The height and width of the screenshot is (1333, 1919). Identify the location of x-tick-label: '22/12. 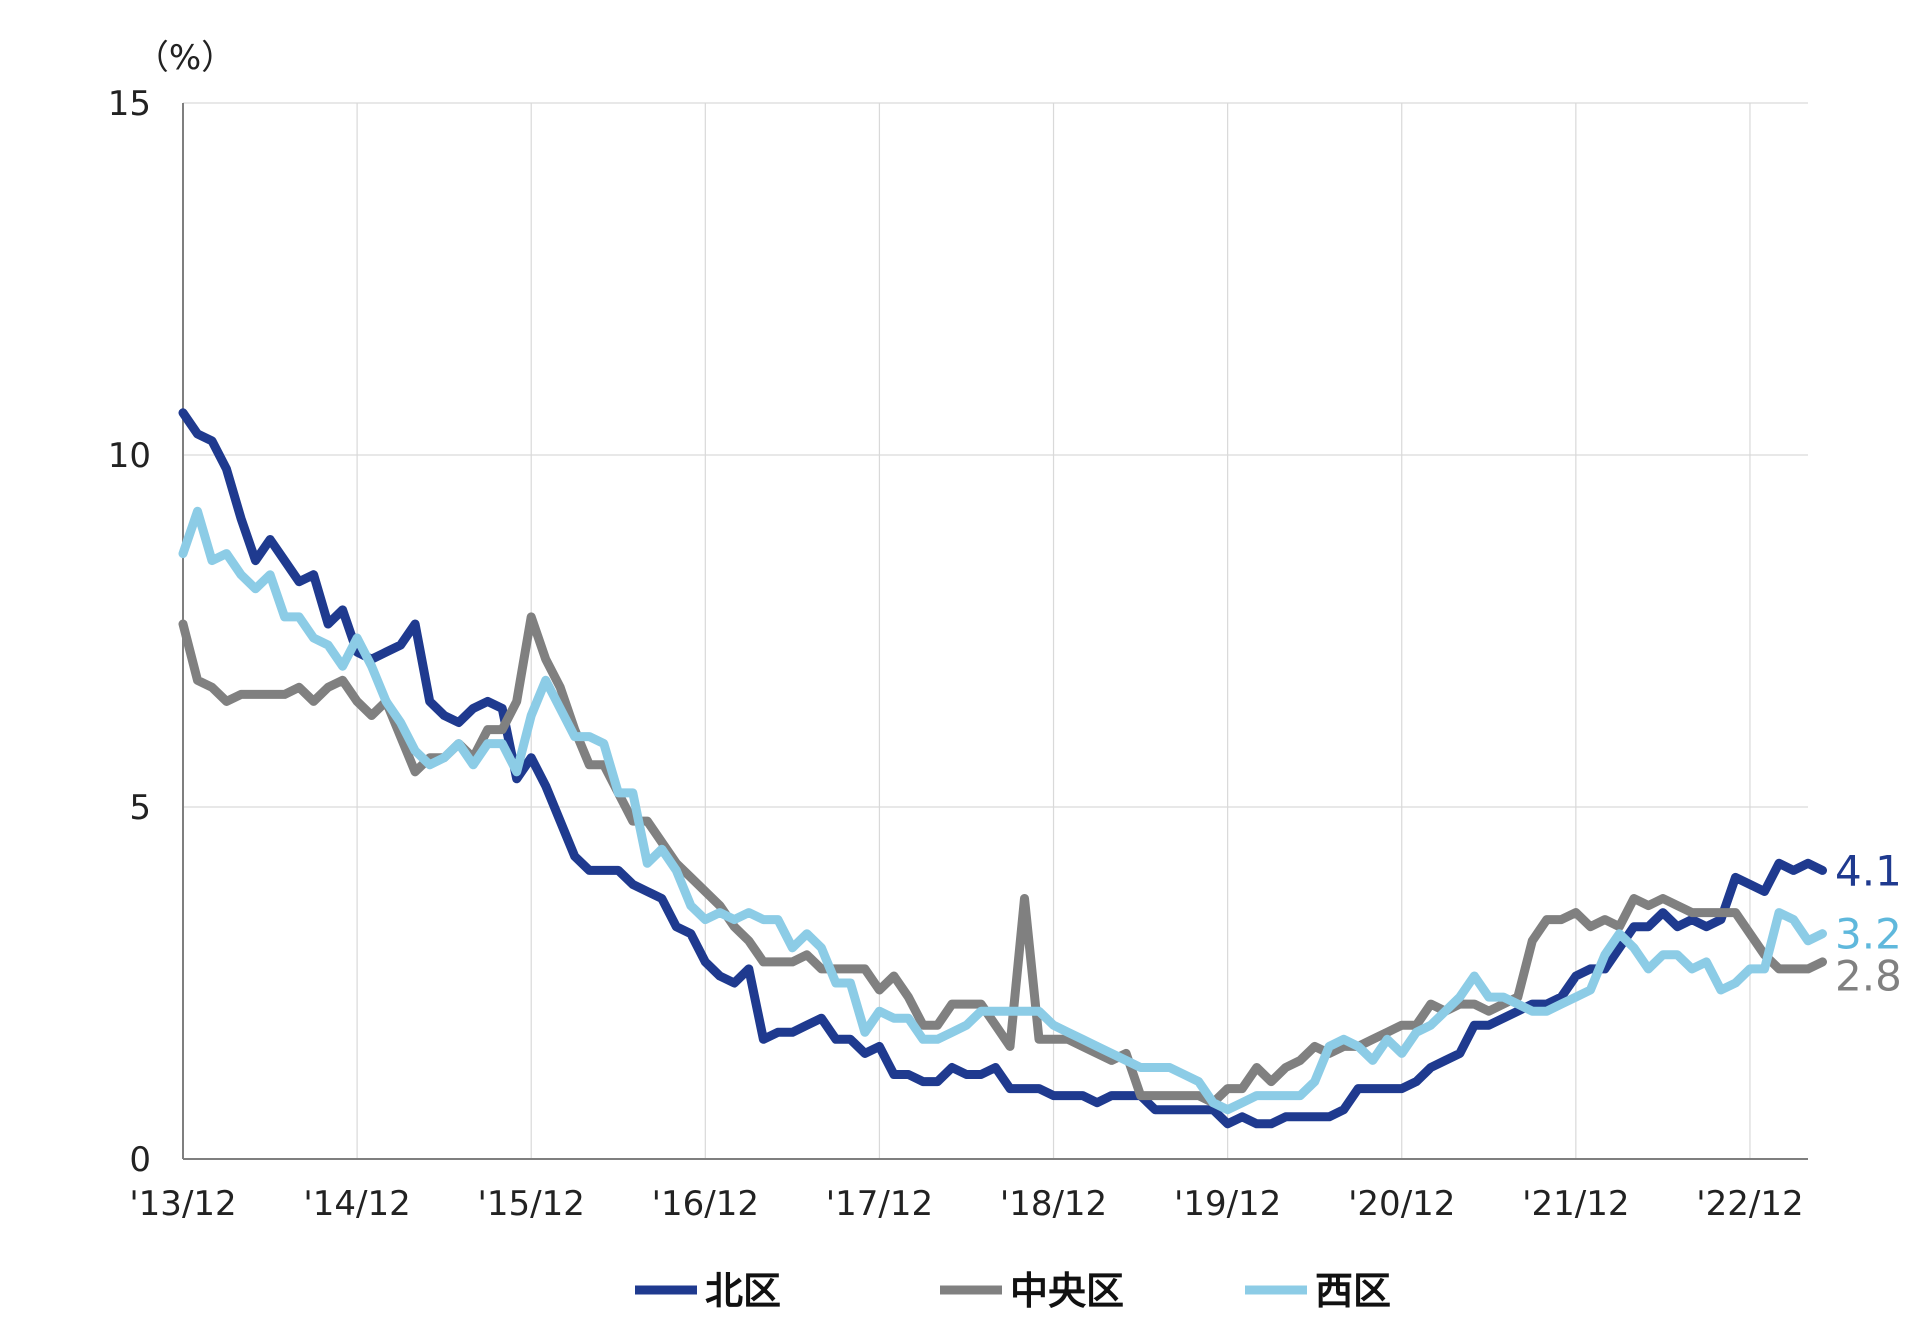
(1749, 1204).